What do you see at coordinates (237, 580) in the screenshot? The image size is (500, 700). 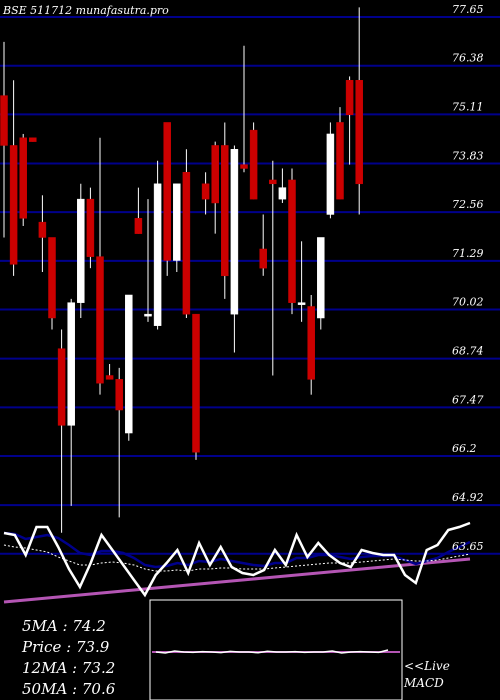 I see `ema-line` at bounding box center [237, 580].